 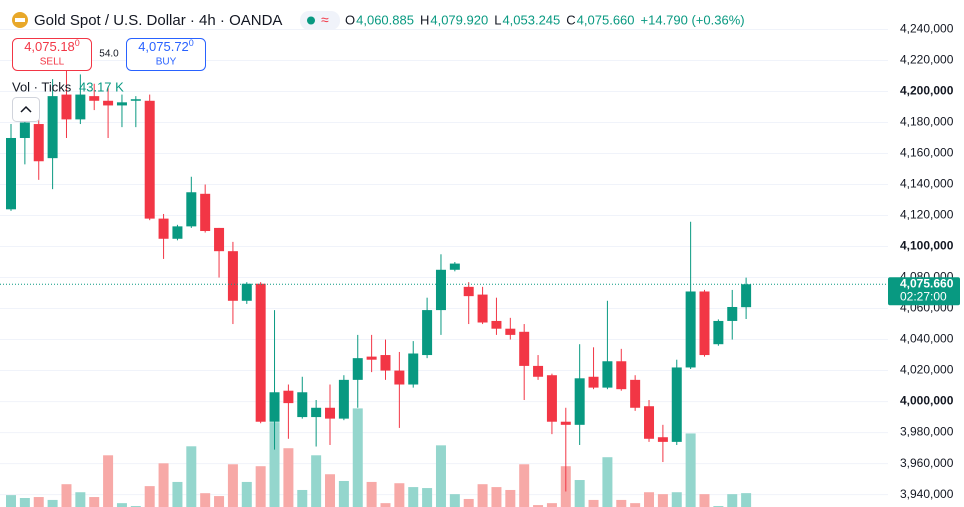 I want to click on spread: 54.0, so click(x=109, y=54).